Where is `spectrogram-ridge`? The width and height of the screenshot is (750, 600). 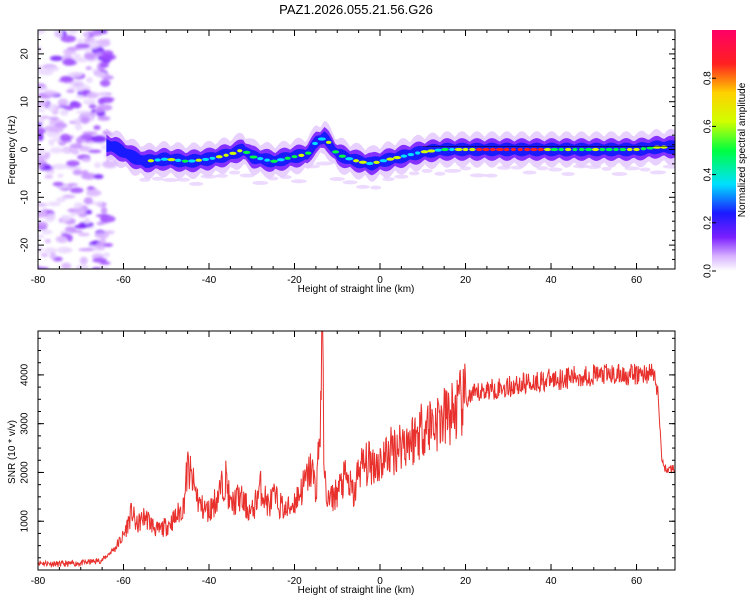 spectrogram-ridge is located at coordinates (390, 155).